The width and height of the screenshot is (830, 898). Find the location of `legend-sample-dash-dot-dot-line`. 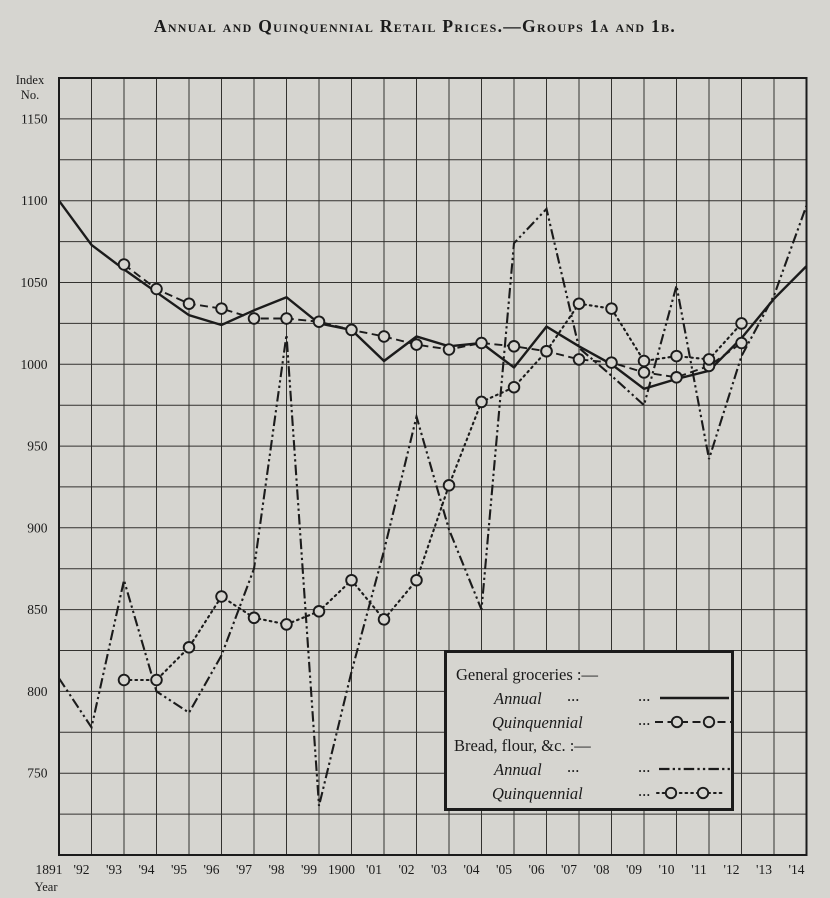

legend-sample-dash-dot-dot-line is located at coordinates (695, 769).